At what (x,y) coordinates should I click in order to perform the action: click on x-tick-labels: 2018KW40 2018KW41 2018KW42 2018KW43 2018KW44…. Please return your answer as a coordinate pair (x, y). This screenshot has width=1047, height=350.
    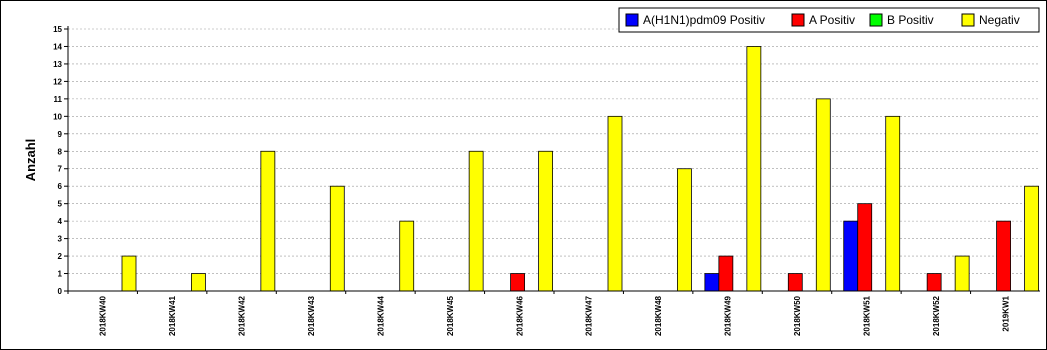
    Looking at the image, I should click on (555, 315).